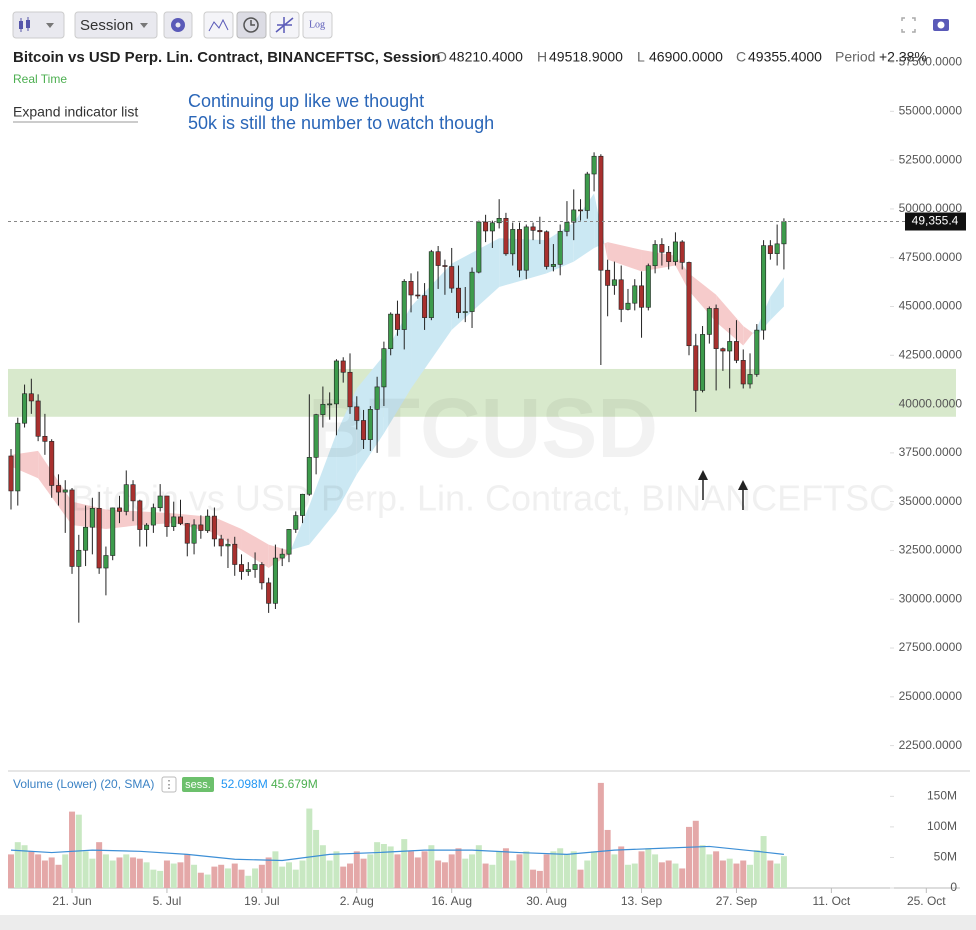 This screenshot has width=976, height=930. Describe the element at coordinates (908, 25) in the screenshot. I see `fullscreen-button` at that location.